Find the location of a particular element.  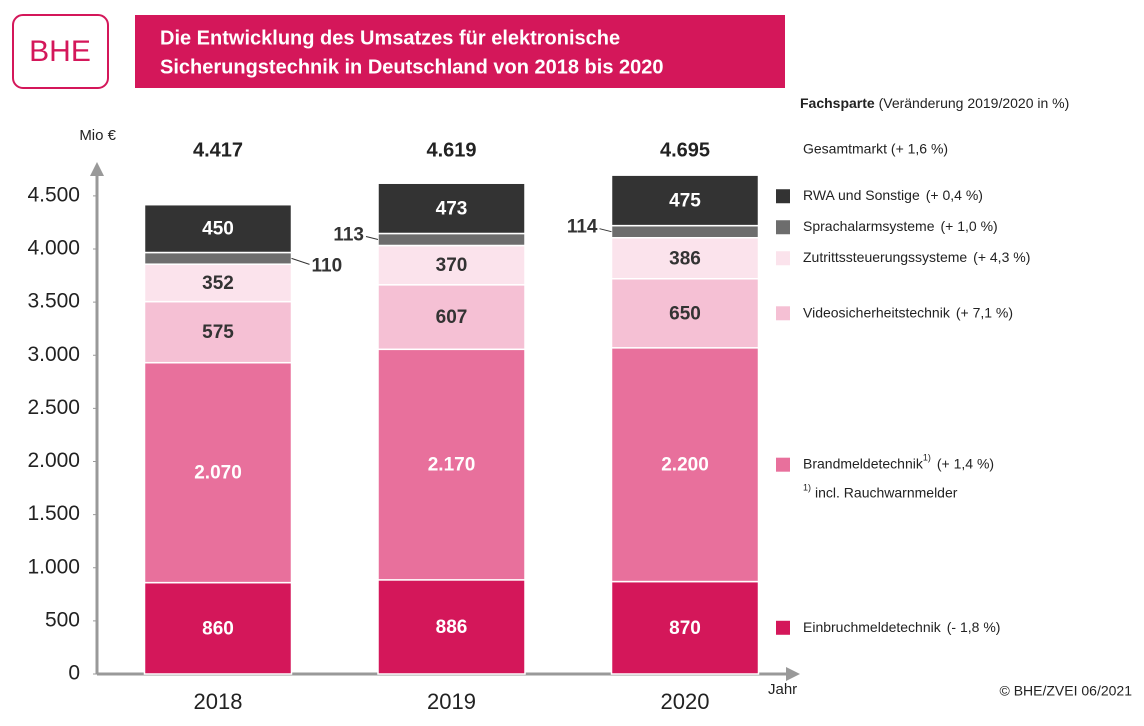

legend-change: (- 1,8 %) is located at coordinates (974, 626).